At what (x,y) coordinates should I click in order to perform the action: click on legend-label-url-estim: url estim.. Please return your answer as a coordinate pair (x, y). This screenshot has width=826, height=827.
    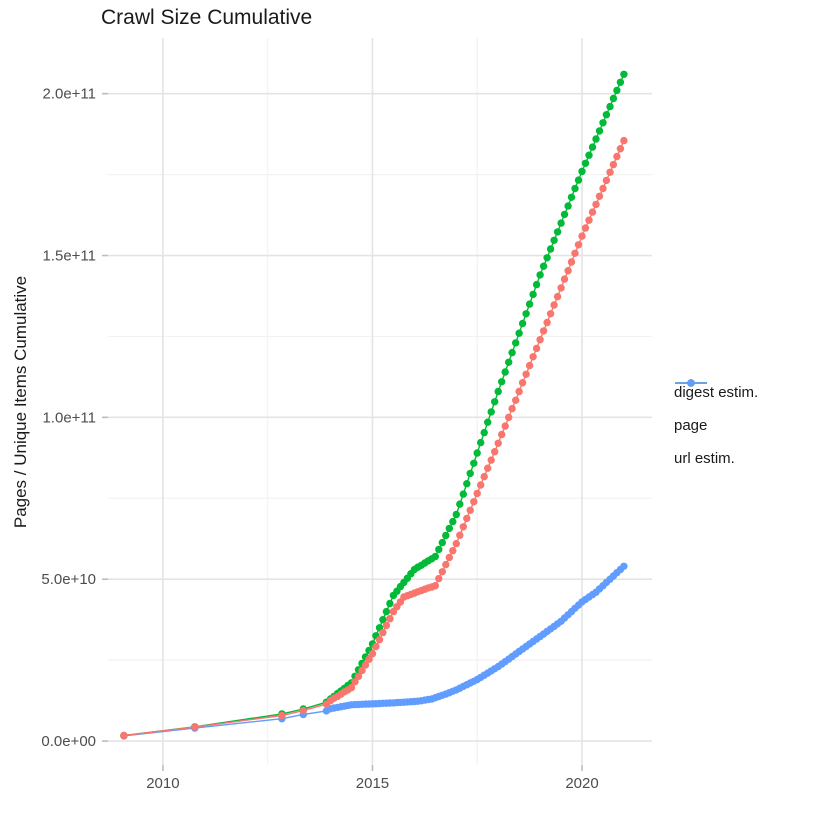
    Looking at the image, I should click on (704, 458).